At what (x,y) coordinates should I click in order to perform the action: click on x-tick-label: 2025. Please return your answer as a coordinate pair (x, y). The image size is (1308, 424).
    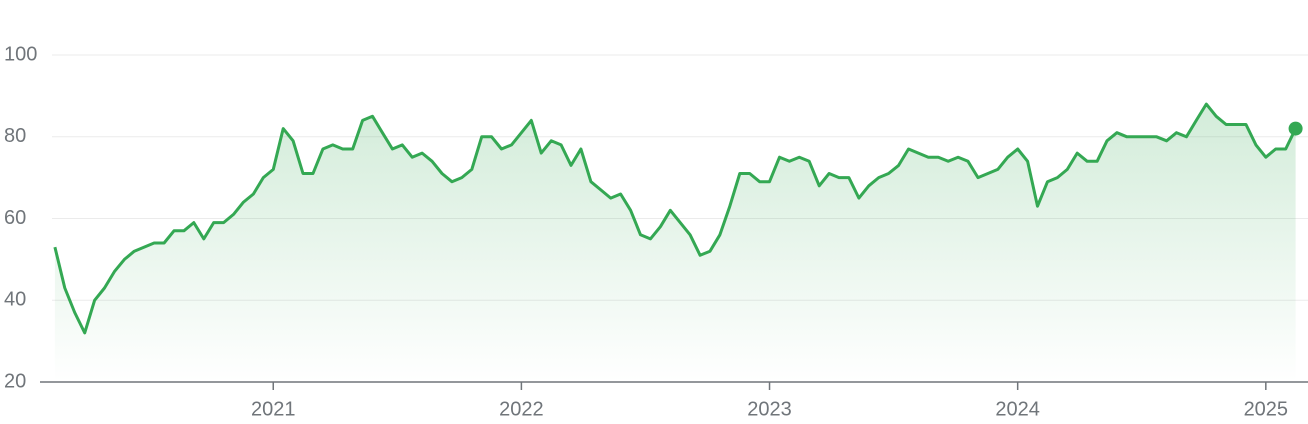
    Looking at the image, I should click on (1266, 409).